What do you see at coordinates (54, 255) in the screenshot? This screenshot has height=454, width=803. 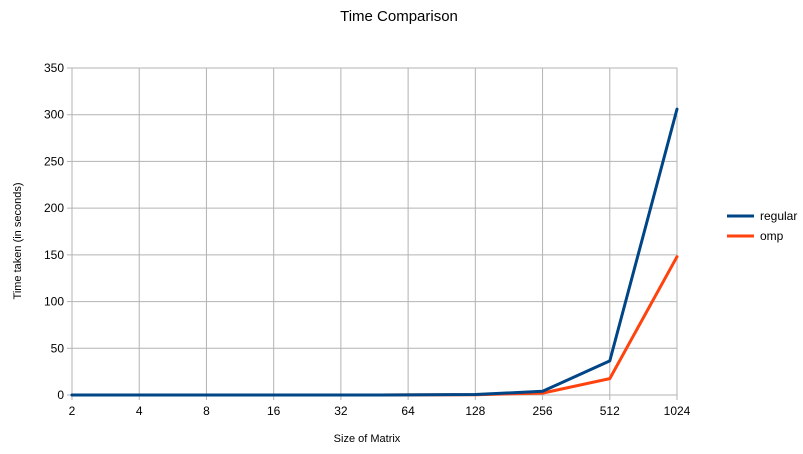 I see `y-tick-label: 150` at bounding box center [54, 255].